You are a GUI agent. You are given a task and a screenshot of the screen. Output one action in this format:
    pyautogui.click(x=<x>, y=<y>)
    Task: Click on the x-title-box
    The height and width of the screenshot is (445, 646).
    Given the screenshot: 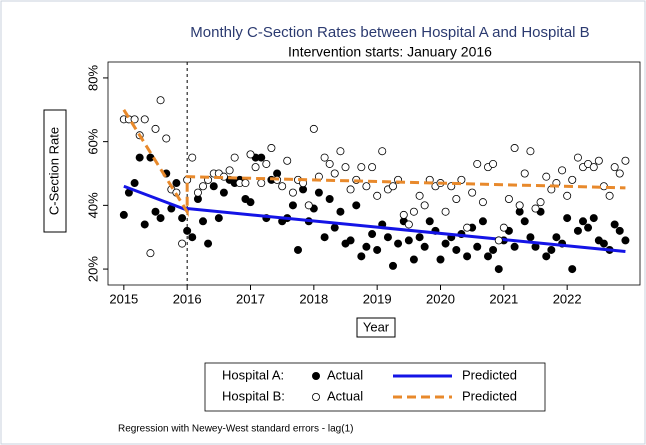 What is the action you would take?
    pyautogui.click(x=376, y=327)
    